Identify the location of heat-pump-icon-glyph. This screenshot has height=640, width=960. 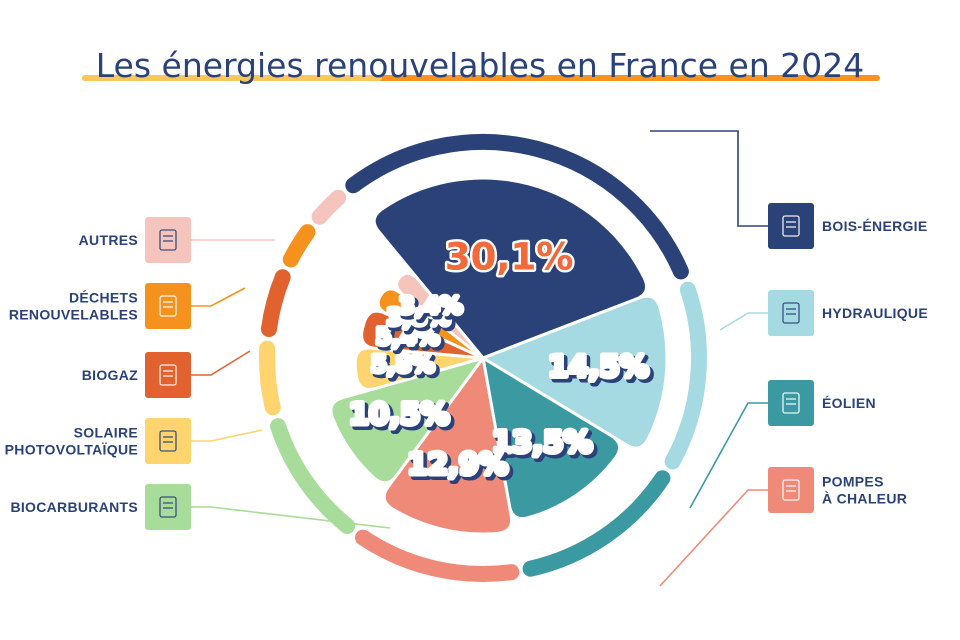
(791, 490).